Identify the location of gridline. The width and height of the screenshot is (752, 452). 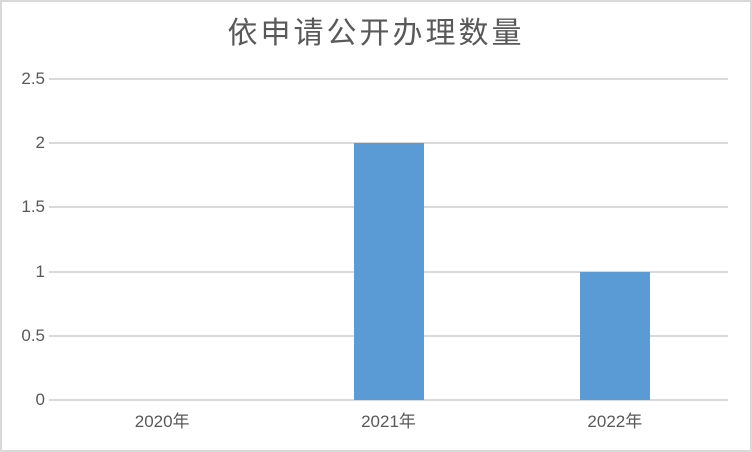
(388, 79).